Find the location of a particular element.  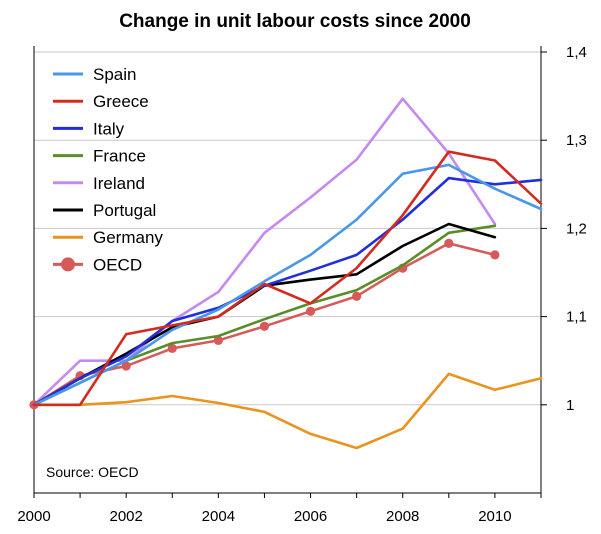

legend-label-portugal: Portugal is located at coordinates (124, 210).